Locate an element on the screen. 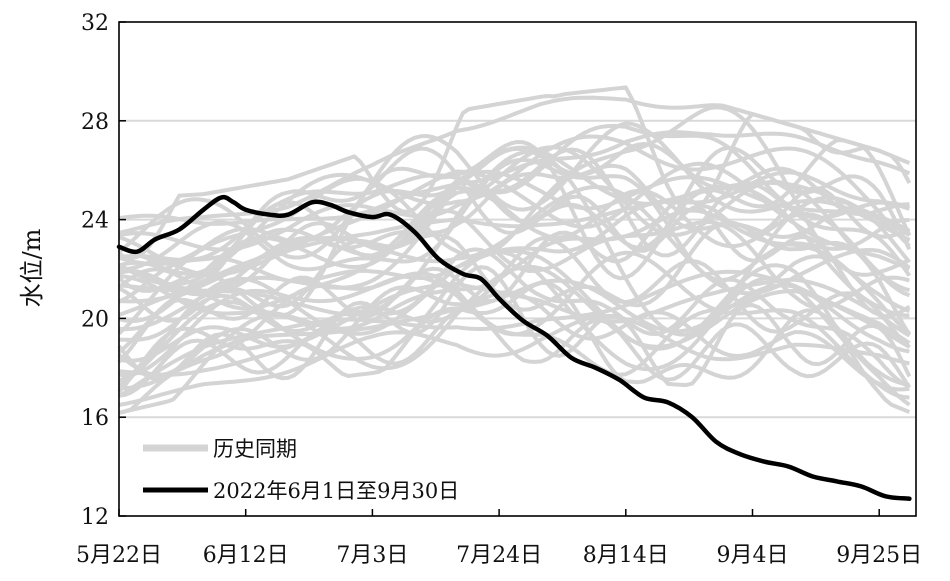 Image resolution: width=950 pixels, height=581 pixels. y-axis-label: 水位/m is located at coordinates (32, 267).